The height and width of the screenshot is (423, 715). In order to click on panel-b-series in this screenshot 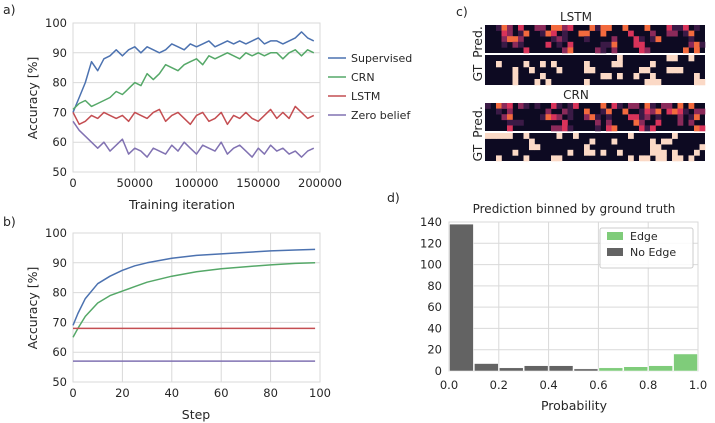, I will do `click(194, 305)`.